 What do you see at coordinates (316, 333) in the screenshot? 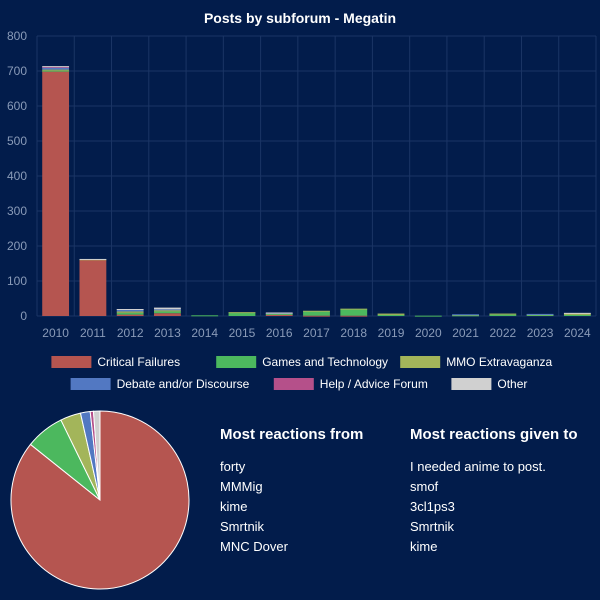
I see `x-tick-label: 2017` at bounding box center [316, 333].